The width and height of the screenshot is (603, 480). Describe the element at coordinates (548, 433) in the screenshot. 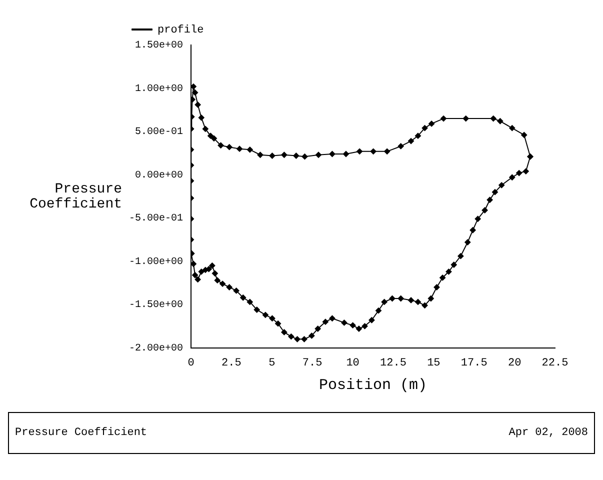

I see `text: Apr 02, 2008` at that location.